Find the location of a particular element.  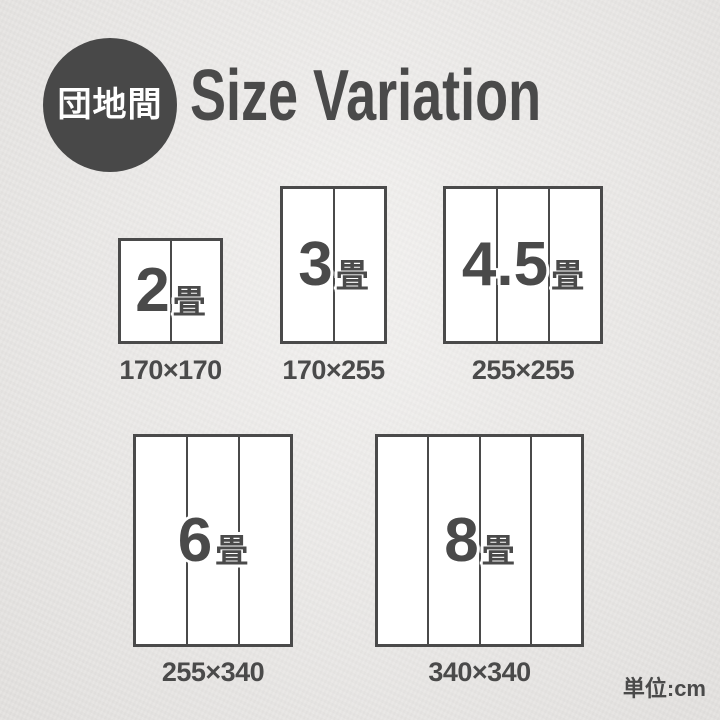

size-card-6jo: 6 畳 is located at coordinates (213, 540).